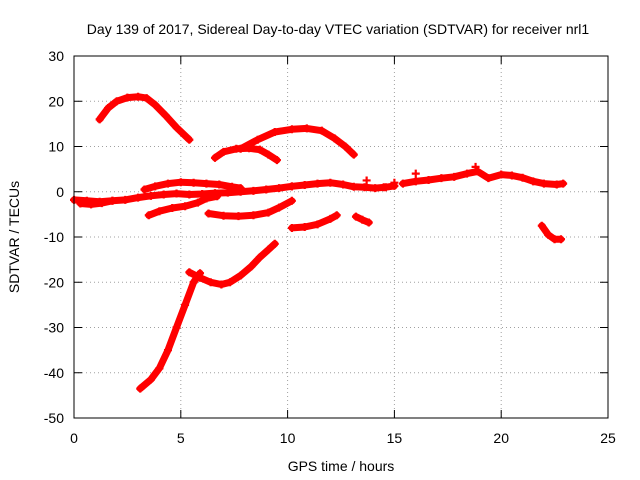 This screenshot has width=640, height=480. Describe the element at coordinates (192, 186) in the screenshot. I see `series-band-upper-zero` at that location.